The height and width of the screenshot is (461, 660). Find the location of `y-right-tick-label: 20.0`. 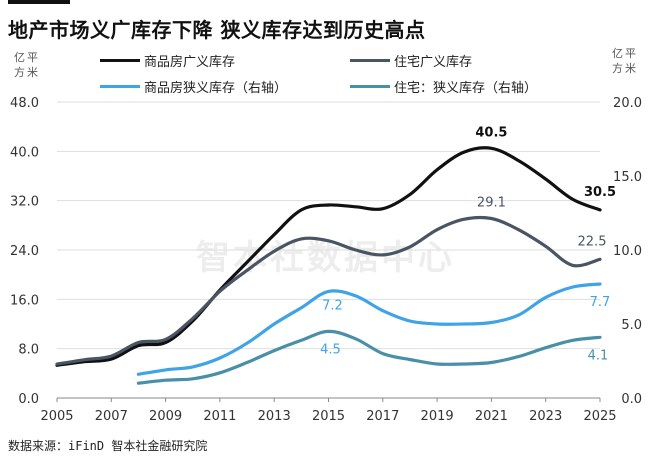

y-right-tick-label: 20.0 is located at coordinates (627, 103).